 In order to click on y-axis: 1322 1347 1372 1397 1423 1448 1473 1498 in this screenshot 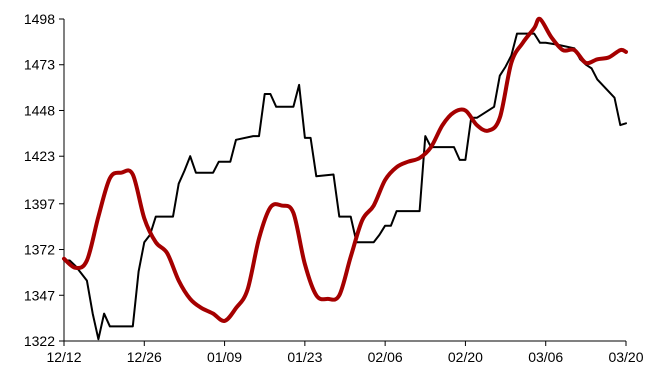, I will do `click(44, 180)`.